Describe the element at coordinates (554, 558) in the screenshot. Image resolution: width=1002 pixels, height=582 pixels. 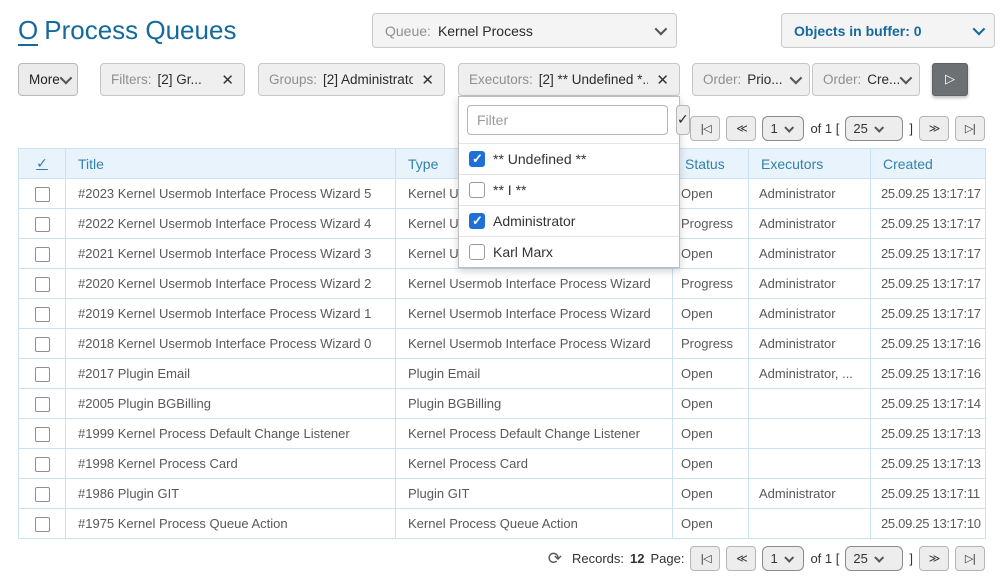
I see `refresh-icon: ⟳` at that location.